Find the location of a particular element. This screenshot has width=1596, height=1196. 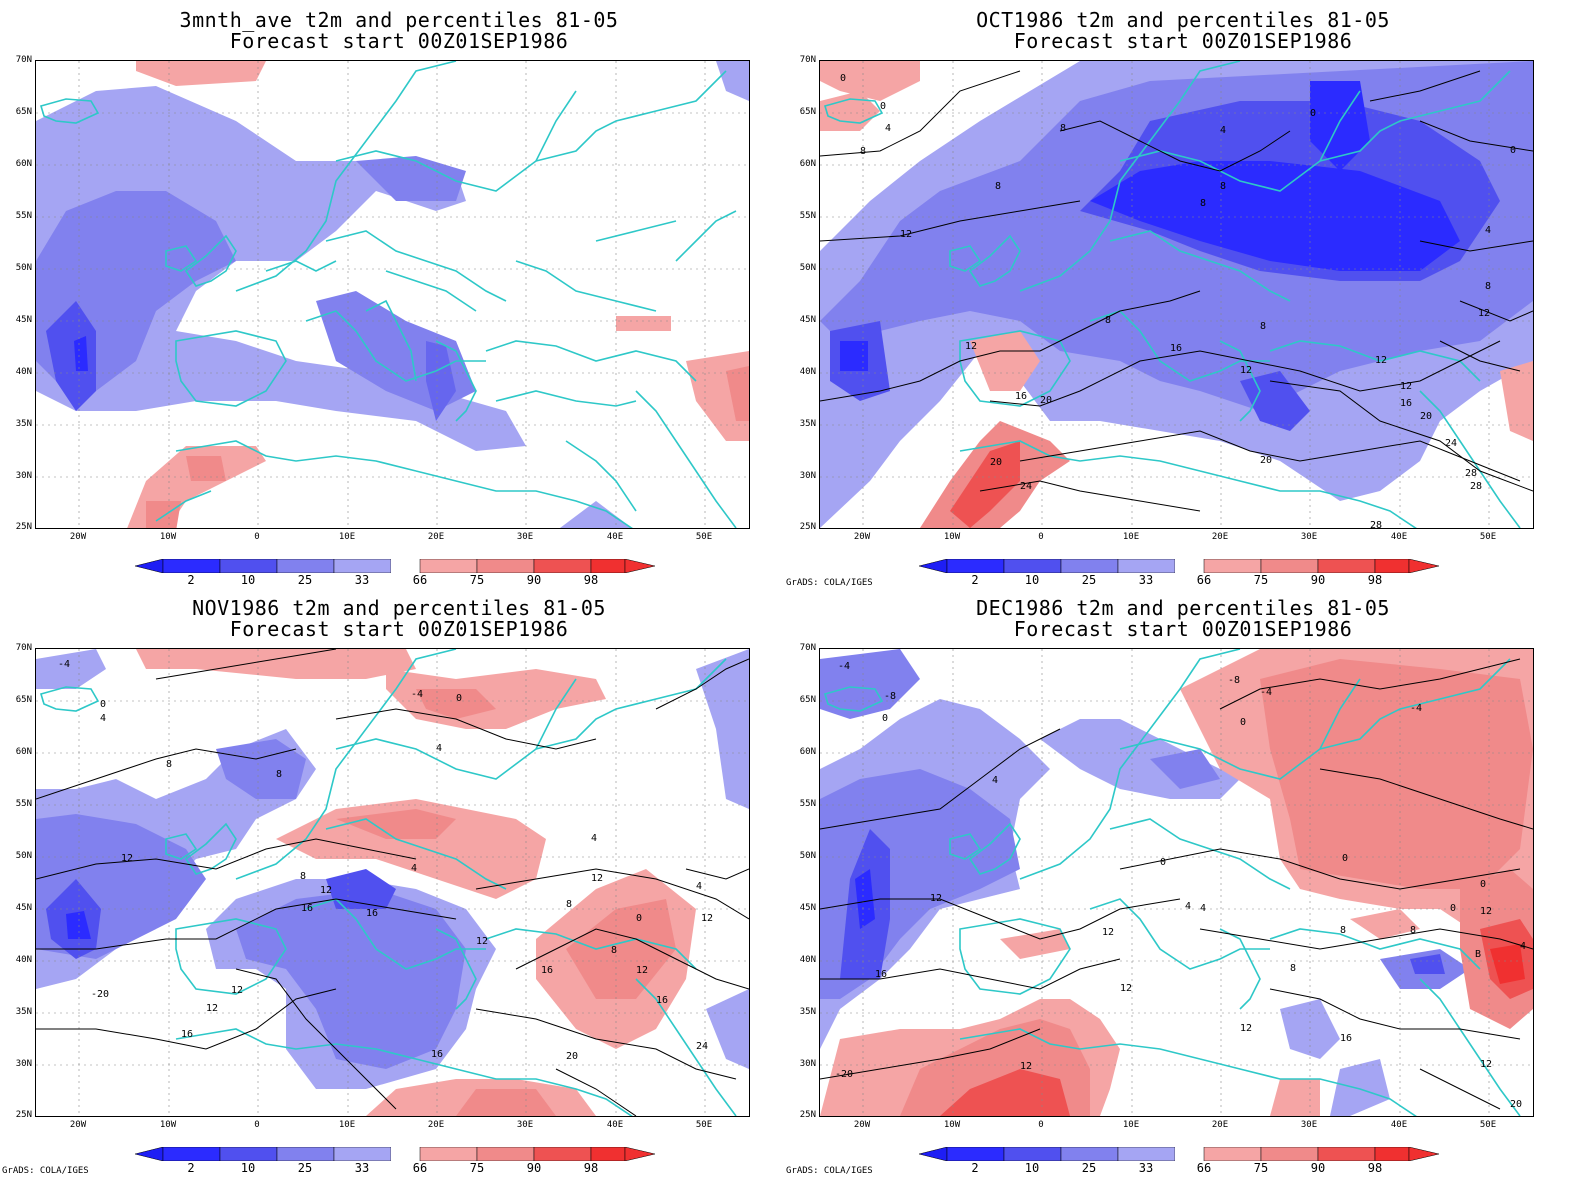

shade-blue-nw is located at coordinates (71, 669).